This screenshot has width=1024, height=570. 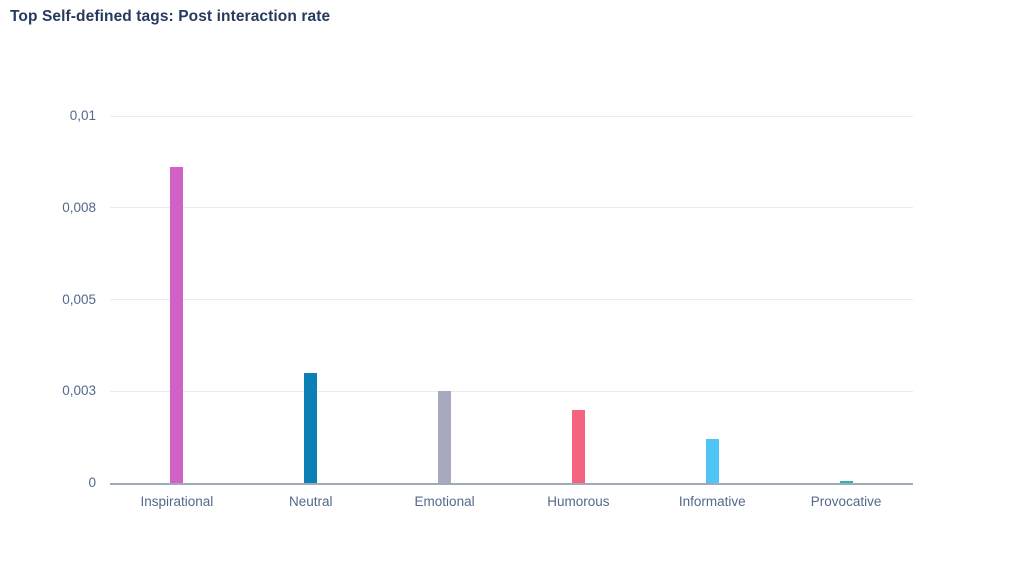 What do you see at coordinates (311, 428) in the screenshot?
I see `bar-neutral` at bounding box center [311, 428].